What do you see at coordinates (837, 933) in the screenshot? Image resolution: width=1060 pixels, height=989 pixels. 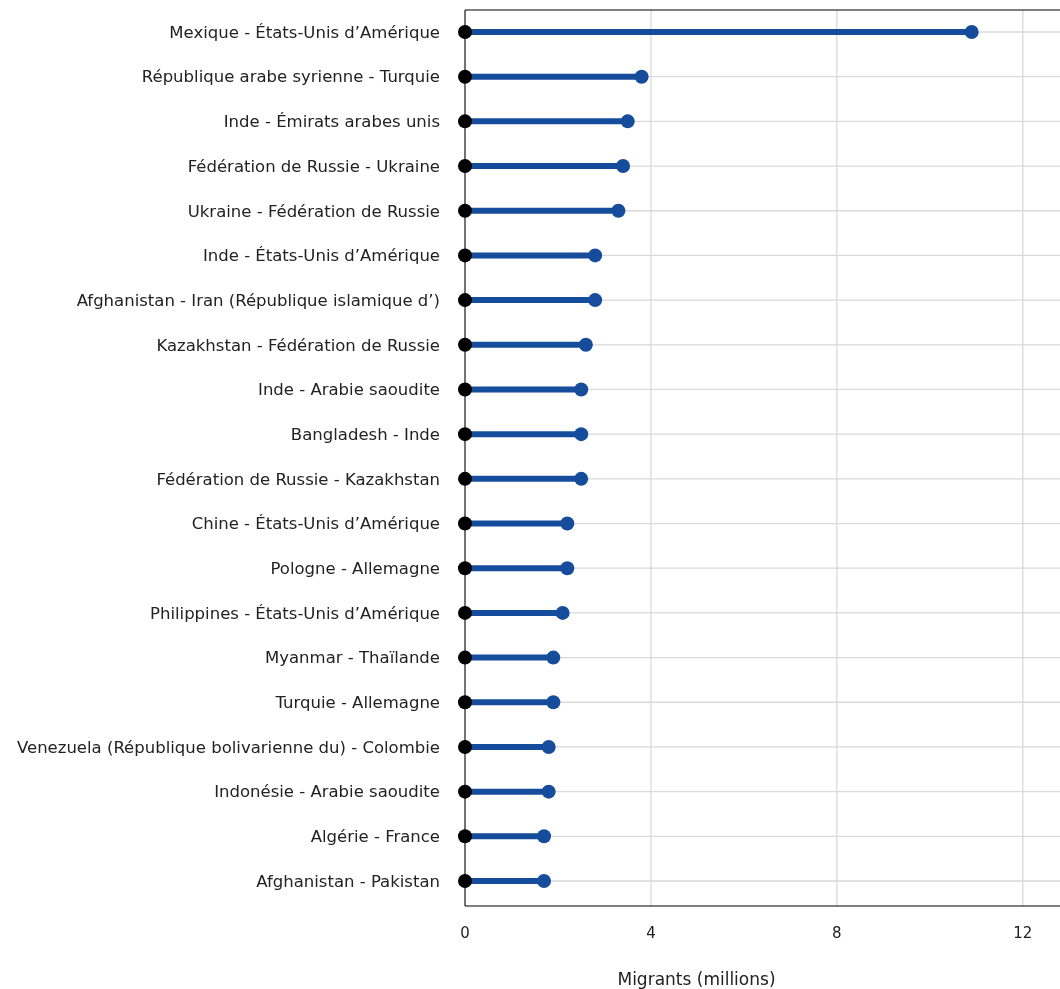 I see `x-tick-label: 8` at bounding box center [837, 933].